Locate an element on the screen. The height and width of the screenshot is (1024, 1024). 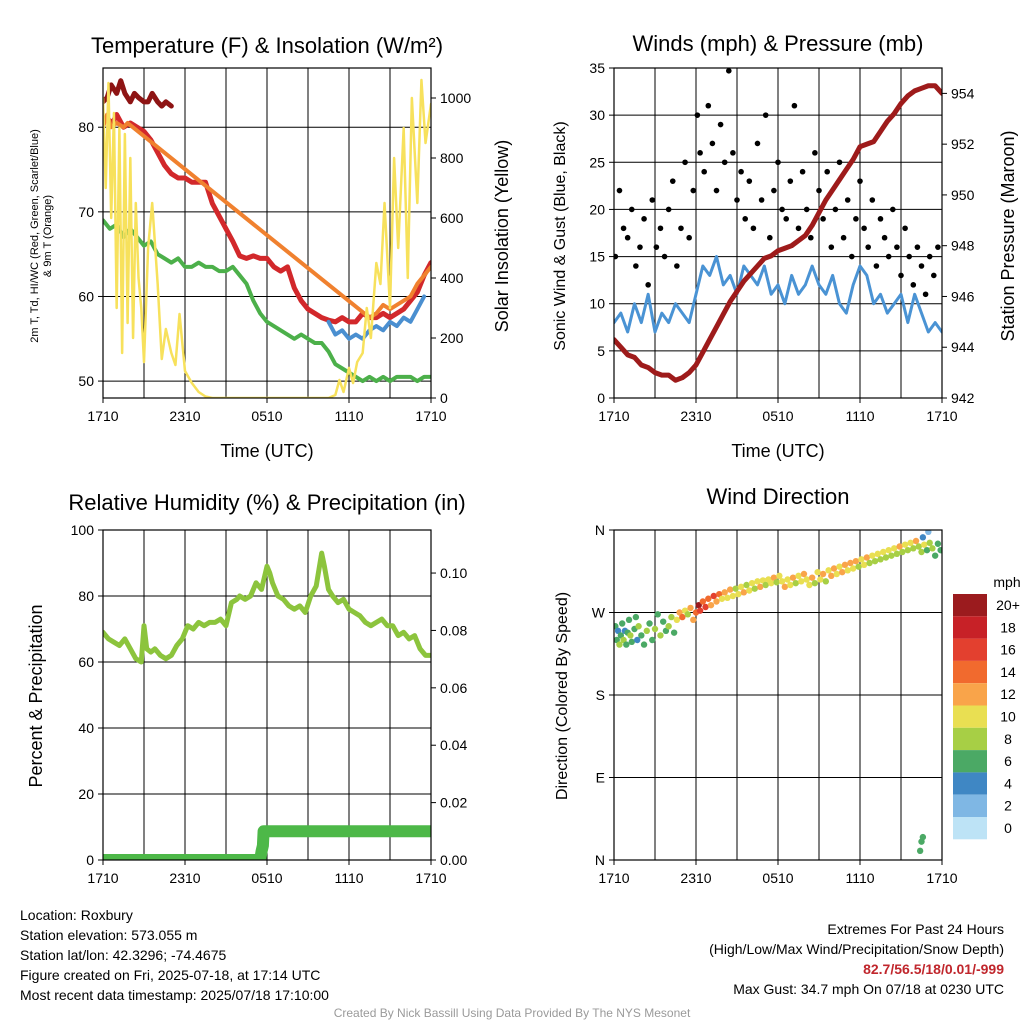
y2-tick-label: 400 is located at coordinates (452, 278).